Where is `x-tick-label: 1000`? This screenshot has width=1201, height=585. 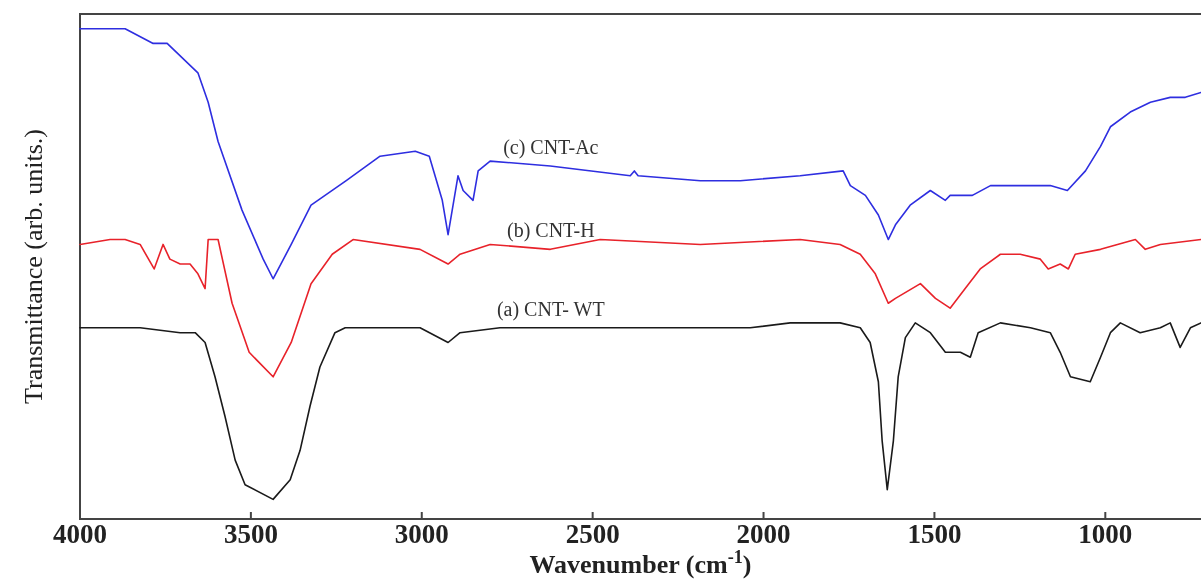 x-tick-label: 1000 is located at coordinates (1105, 534).